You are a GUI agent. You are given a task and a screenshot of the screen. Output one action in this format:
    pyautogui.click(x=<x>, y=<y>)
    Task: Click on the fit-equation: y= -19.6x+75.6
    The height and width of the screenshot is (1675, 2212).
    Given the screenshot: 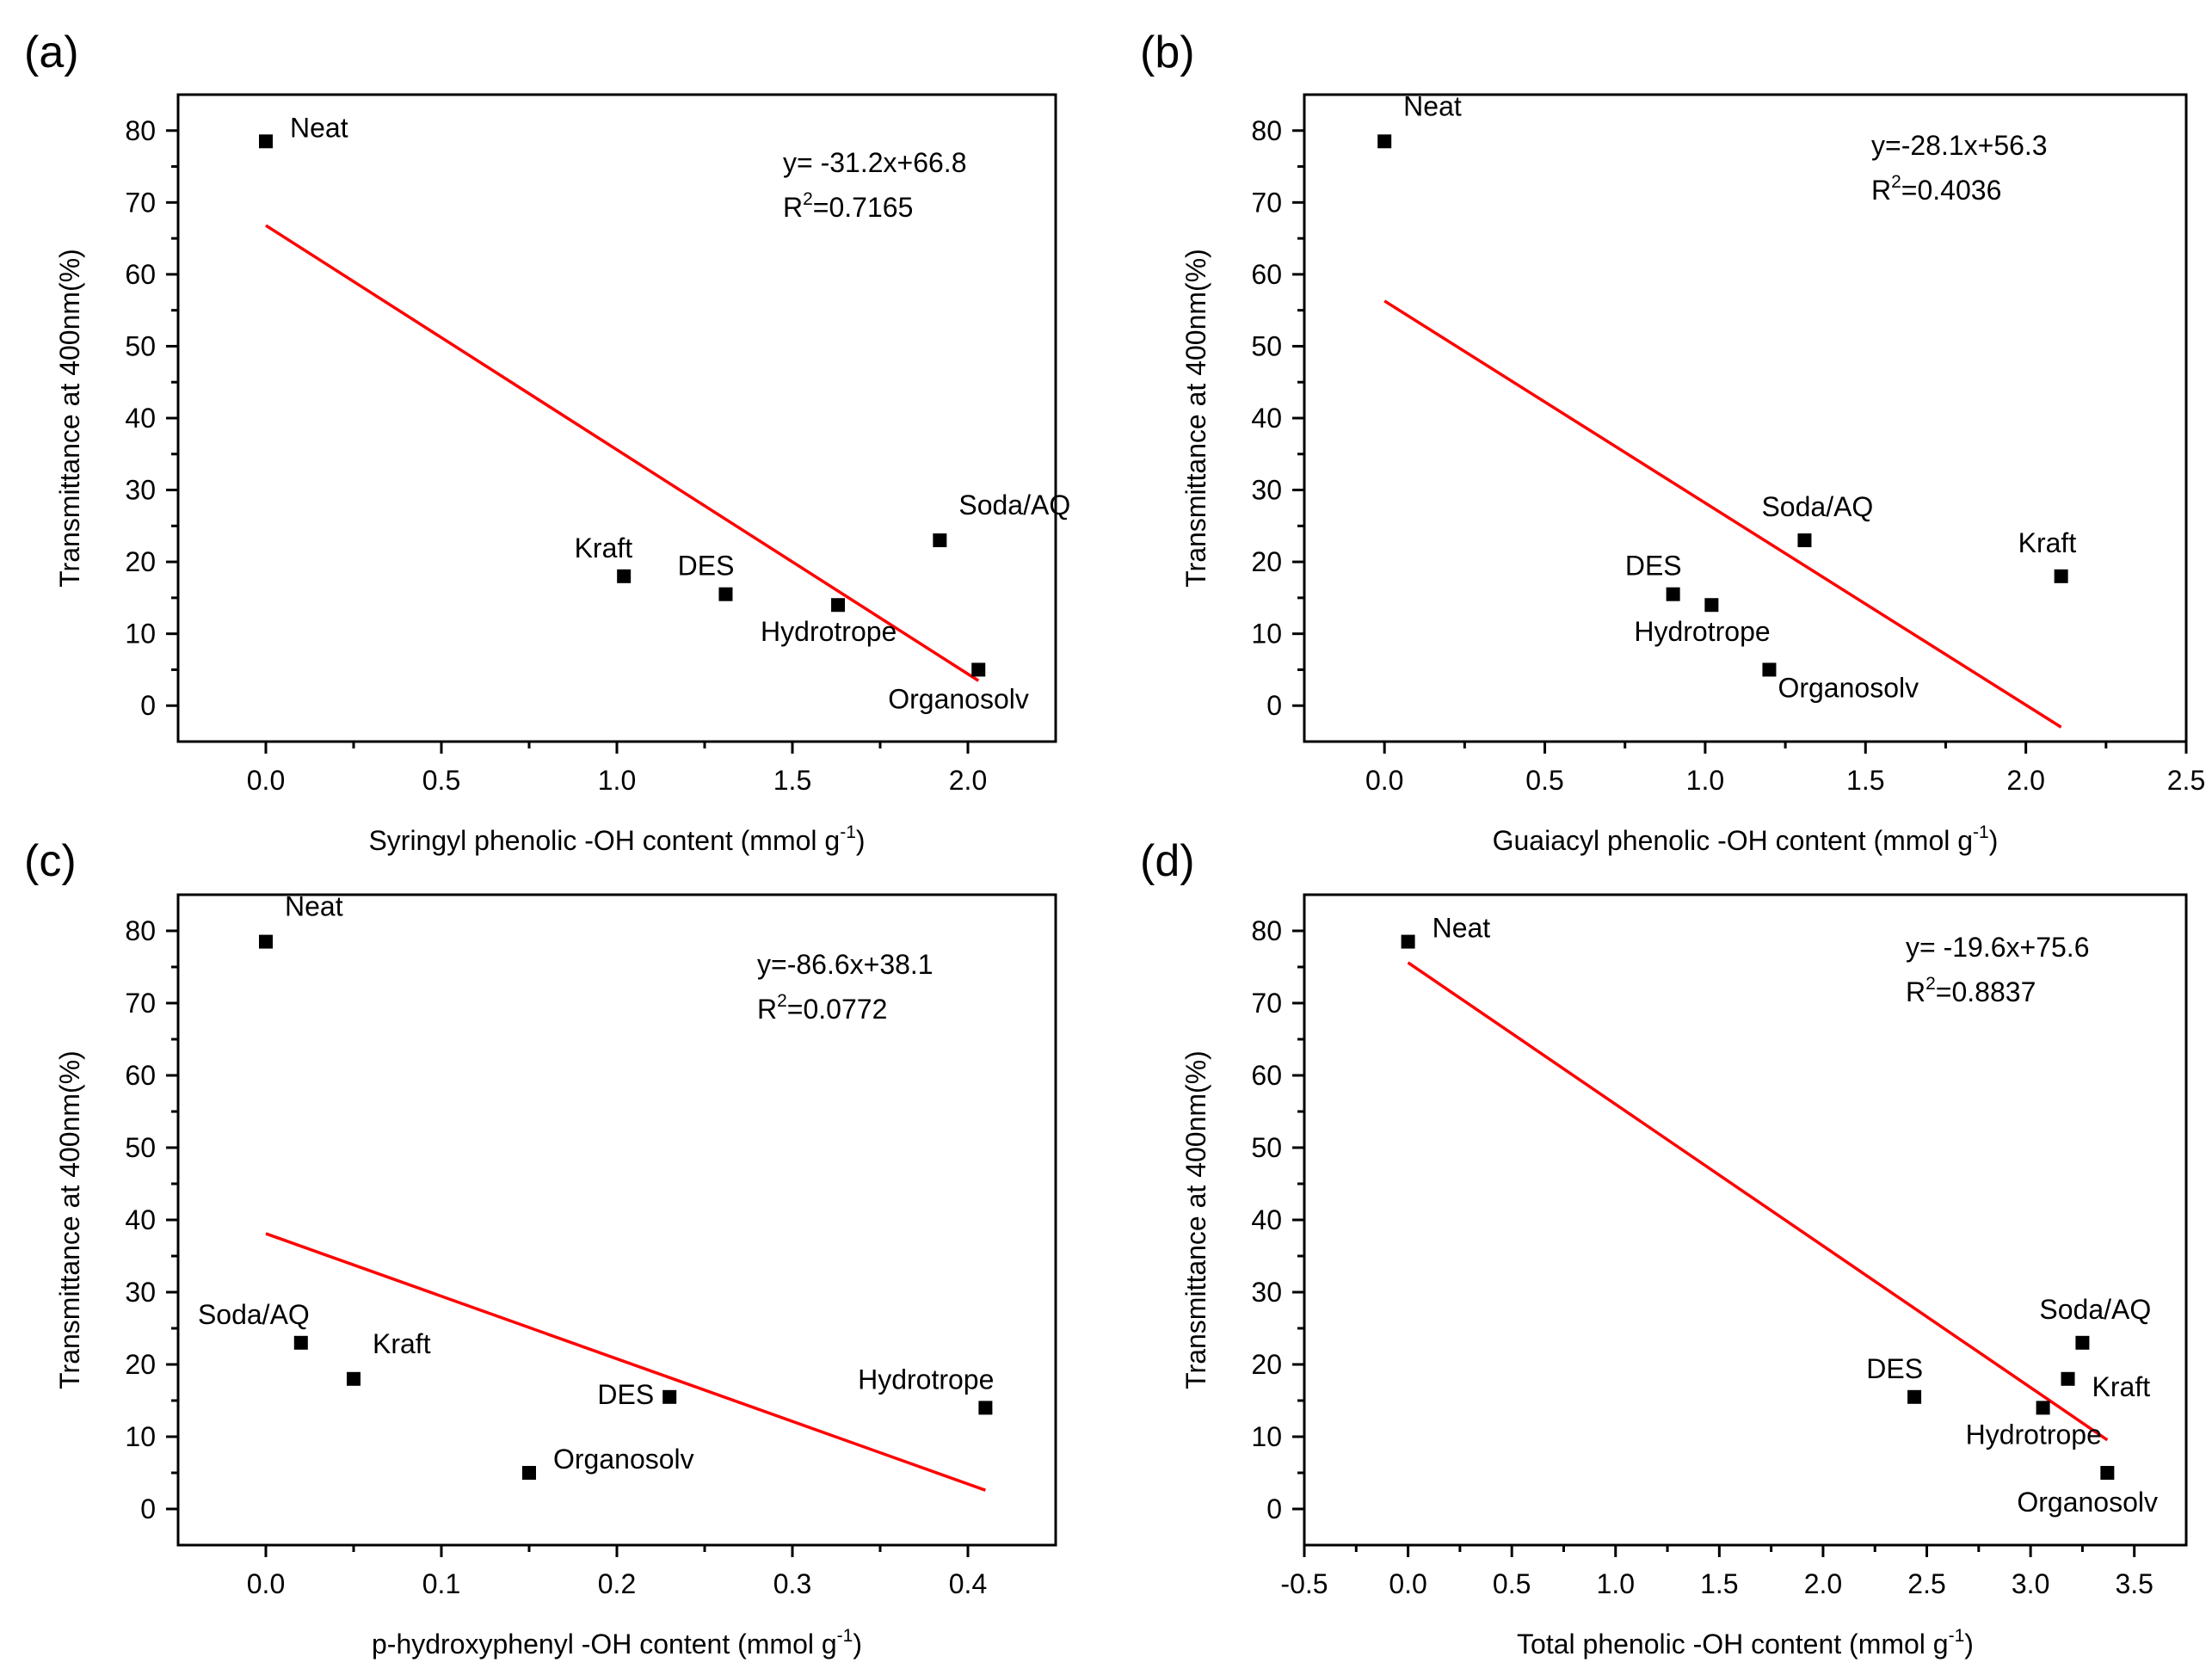 What is the action you would take?
    pyautogui.click(x=1998, y=948)
    